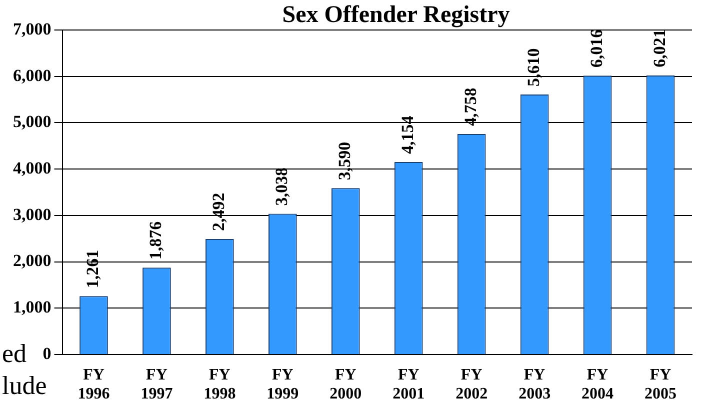  I want to click on y-tick-label: 2,000, so click(32, 260).